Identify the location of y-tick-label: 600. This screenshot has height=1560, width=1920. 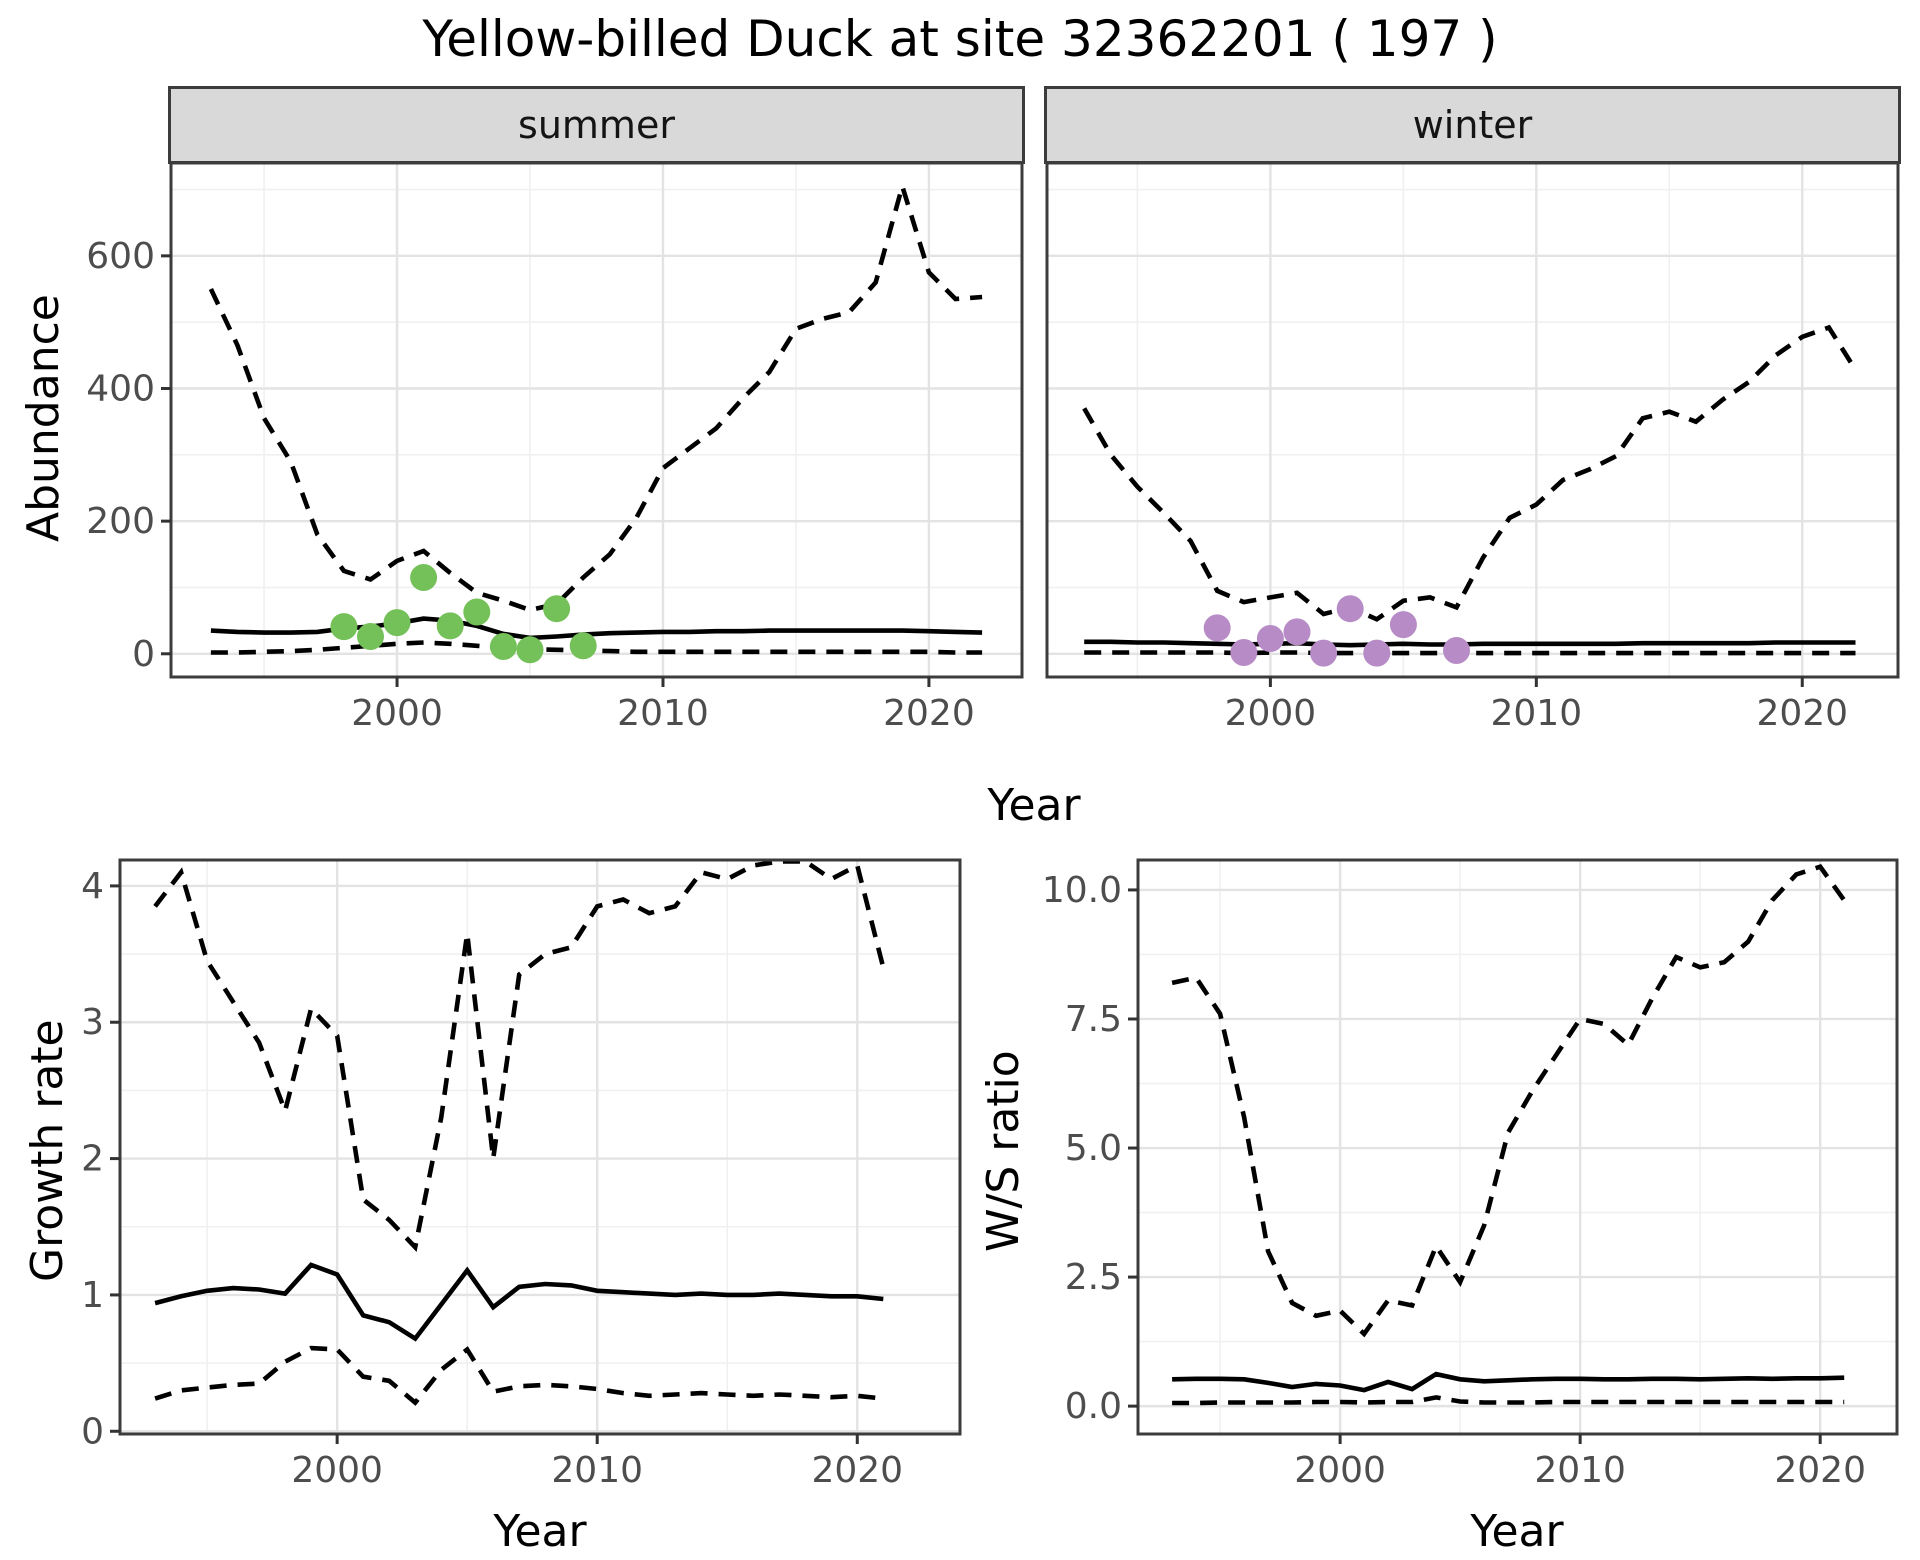
(120, 256).